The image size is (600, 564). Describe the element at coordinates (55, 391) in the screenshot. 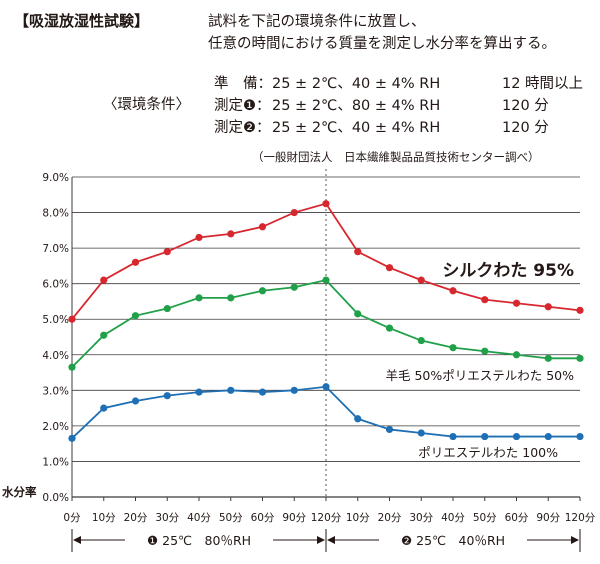

I see `y-tick-label: 3.0%` at that location.